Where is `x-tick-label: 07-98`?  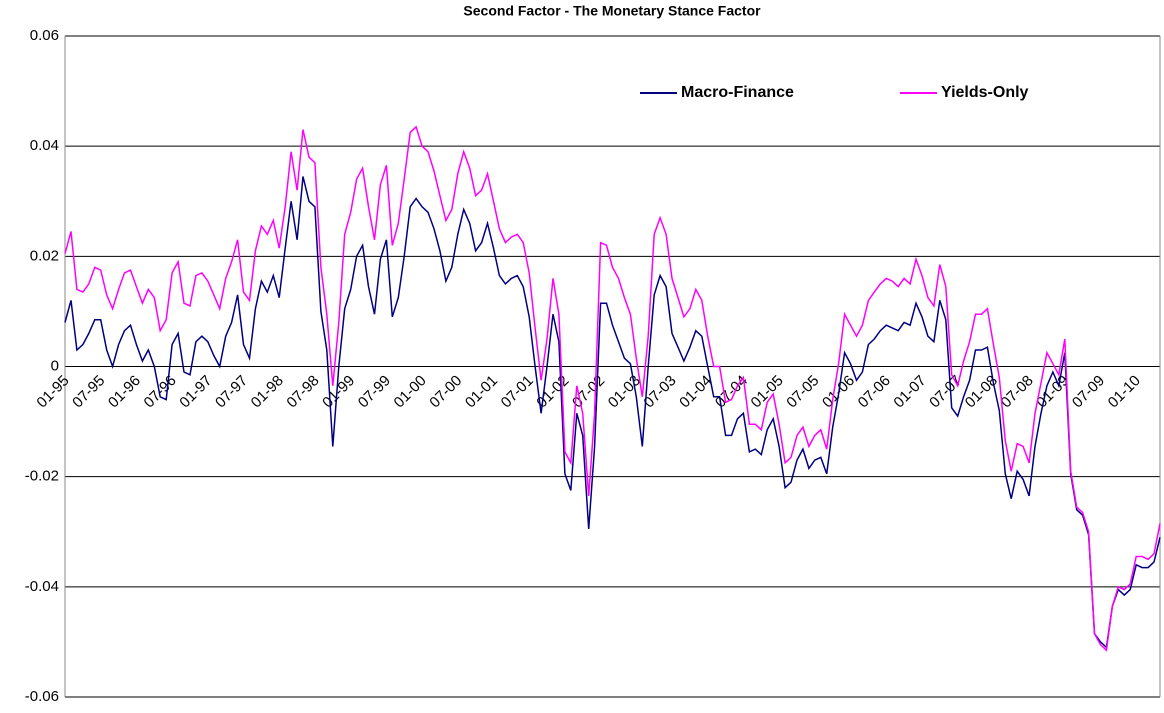 x-tick-label: 07-98 is located at coordinates (302, 391).